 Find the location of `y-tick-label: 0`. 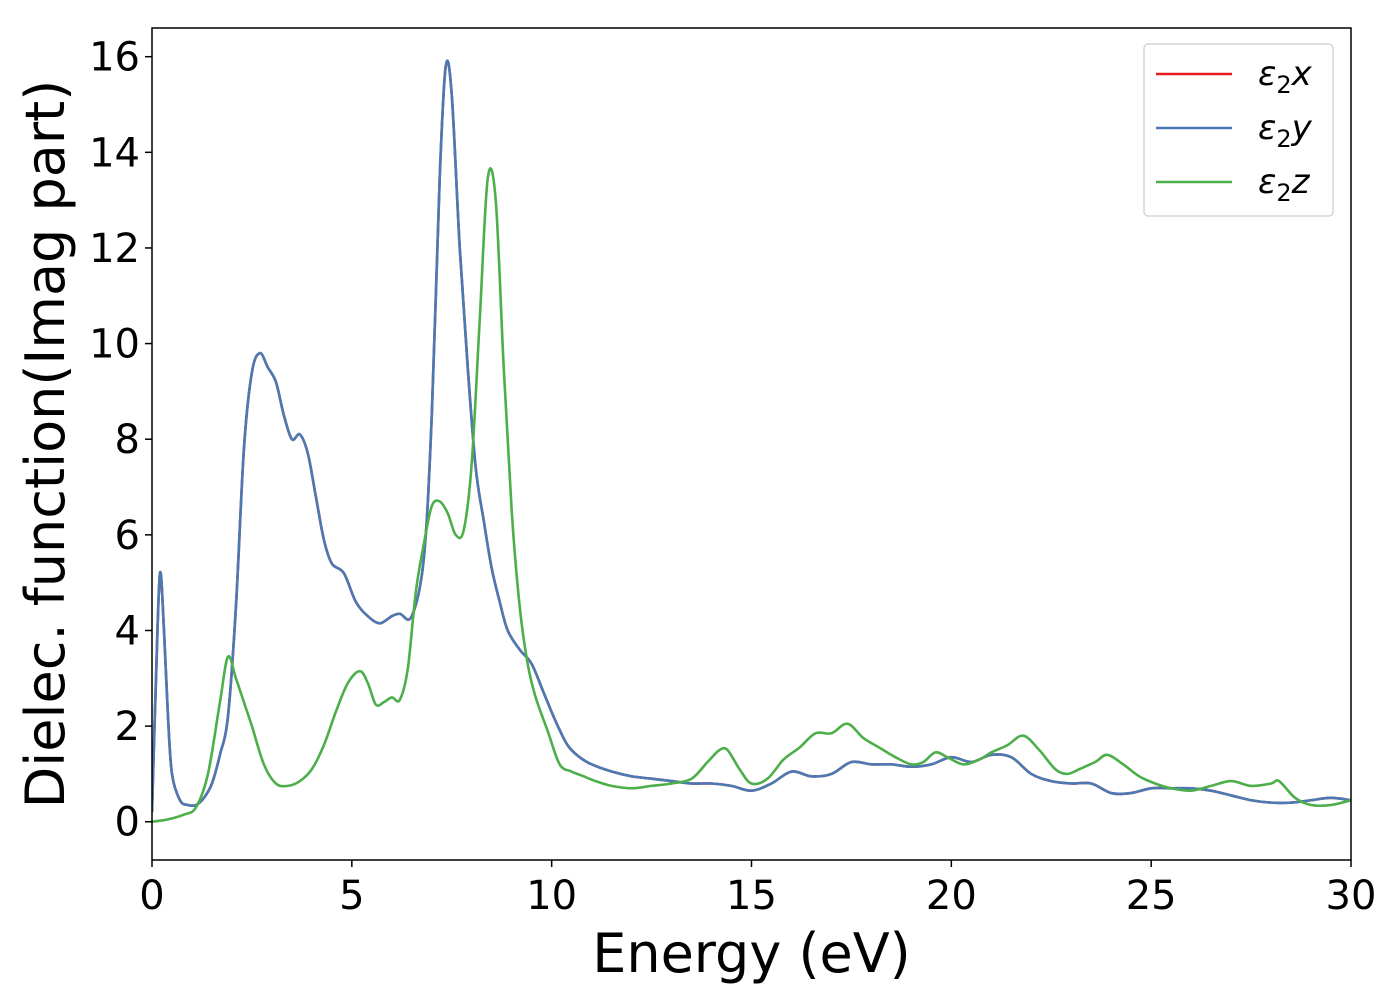

y-tick-label: 0 is located at coordinates (127, 823).